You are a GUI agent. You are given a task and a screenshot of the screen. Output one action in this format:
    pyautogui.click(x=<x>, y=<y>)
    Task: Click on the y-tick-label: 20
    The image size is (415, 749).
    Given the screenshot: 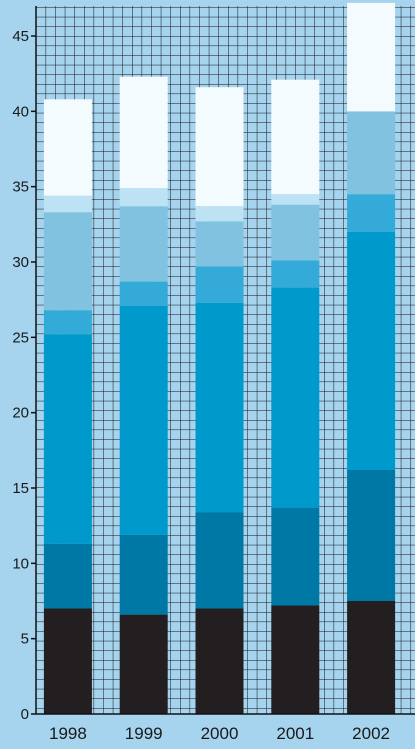 What is the action you would take?
    pyautogui.click(x=20, y=413)
    